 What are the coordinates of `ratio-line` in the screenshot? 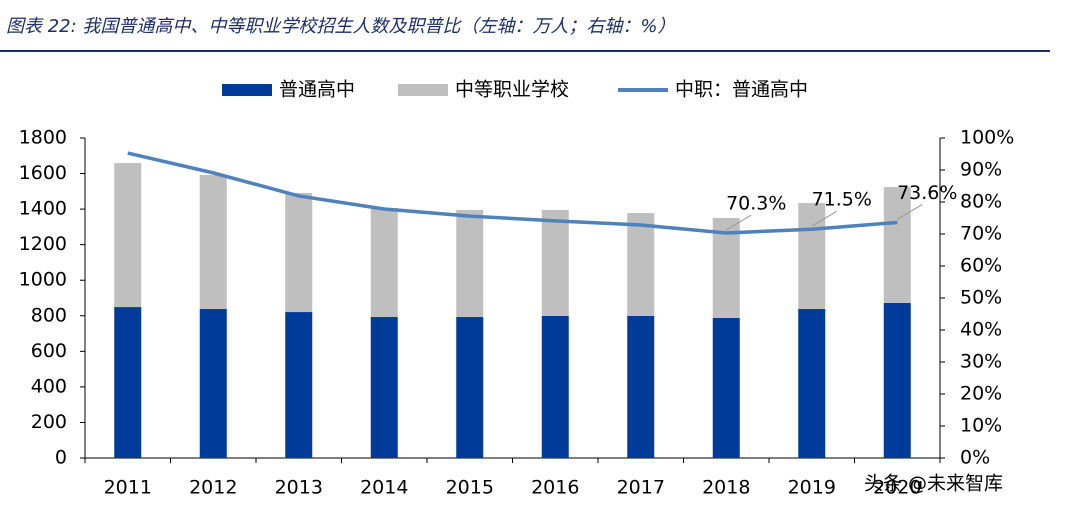 It's located at (512, 193).